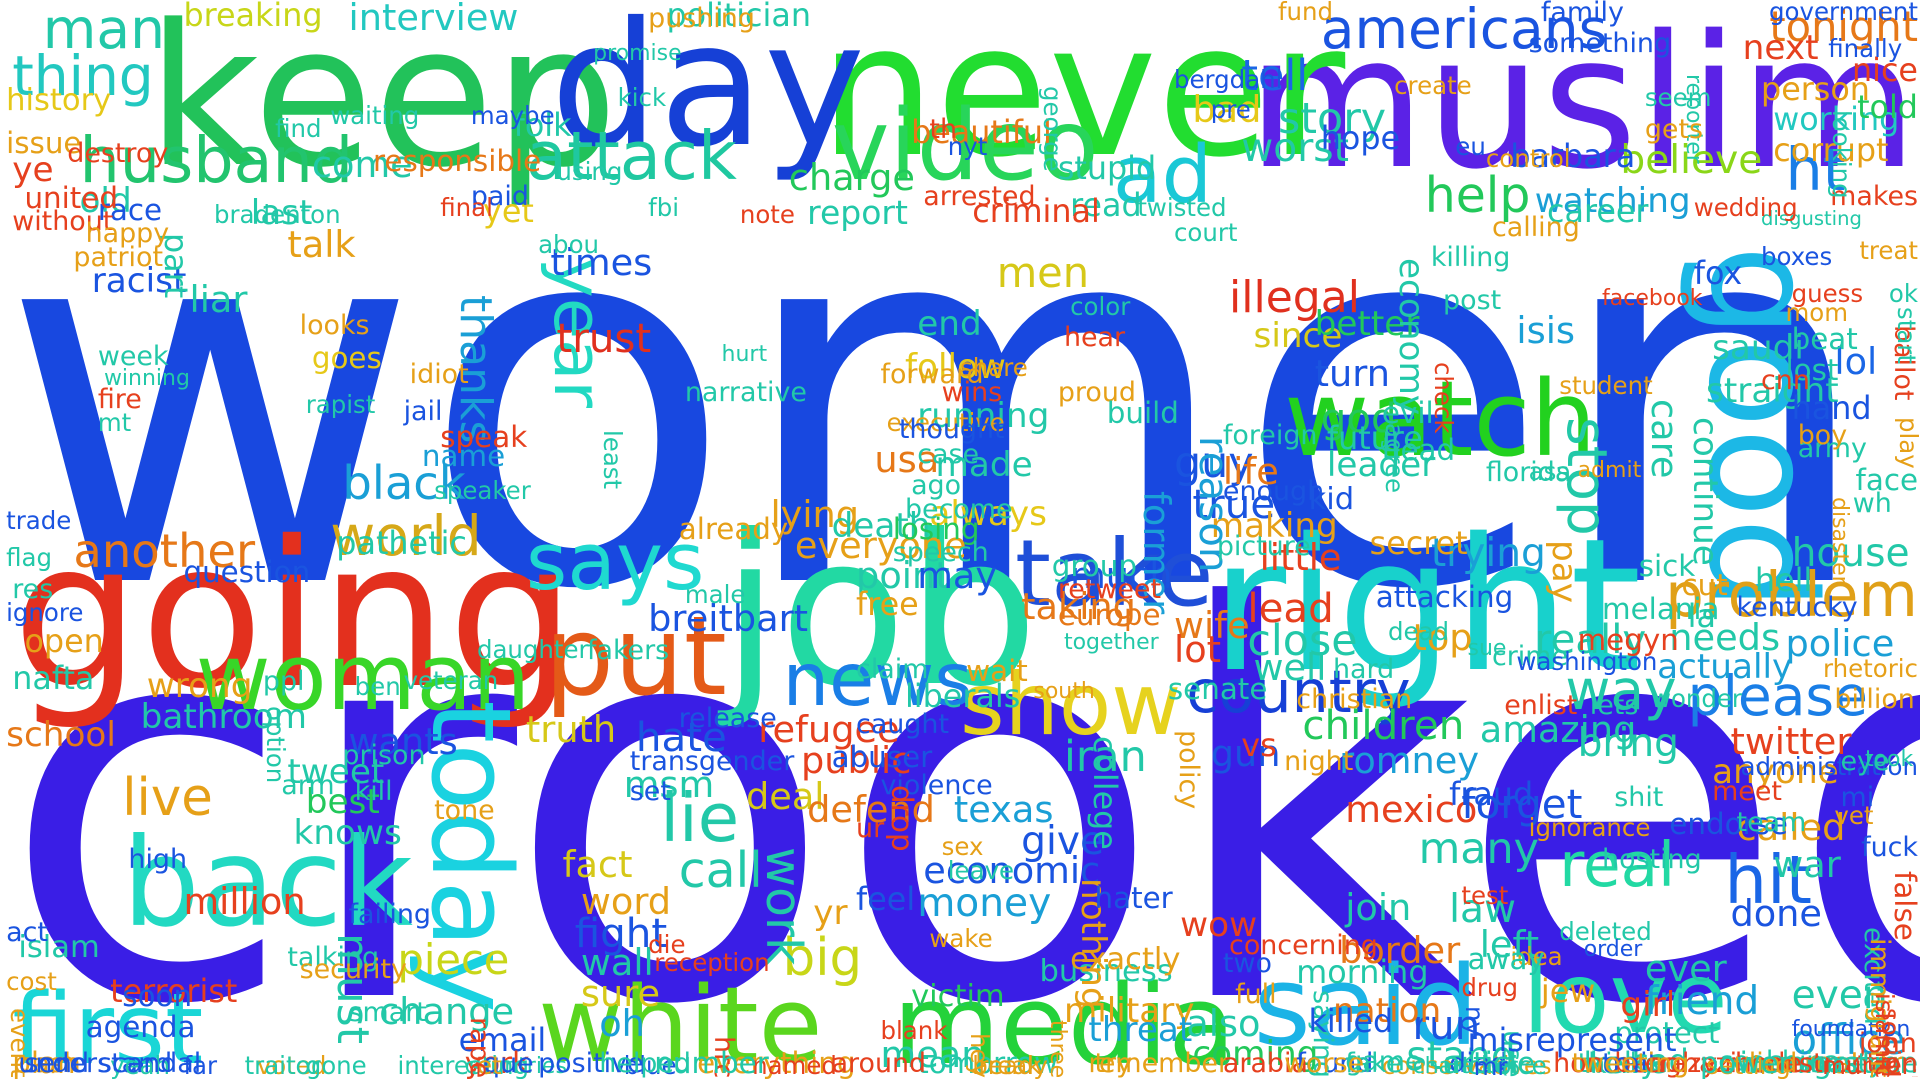  Describe the element at coordinates (1843, 13) in the screenshot. I see `word-government: government` at that location.